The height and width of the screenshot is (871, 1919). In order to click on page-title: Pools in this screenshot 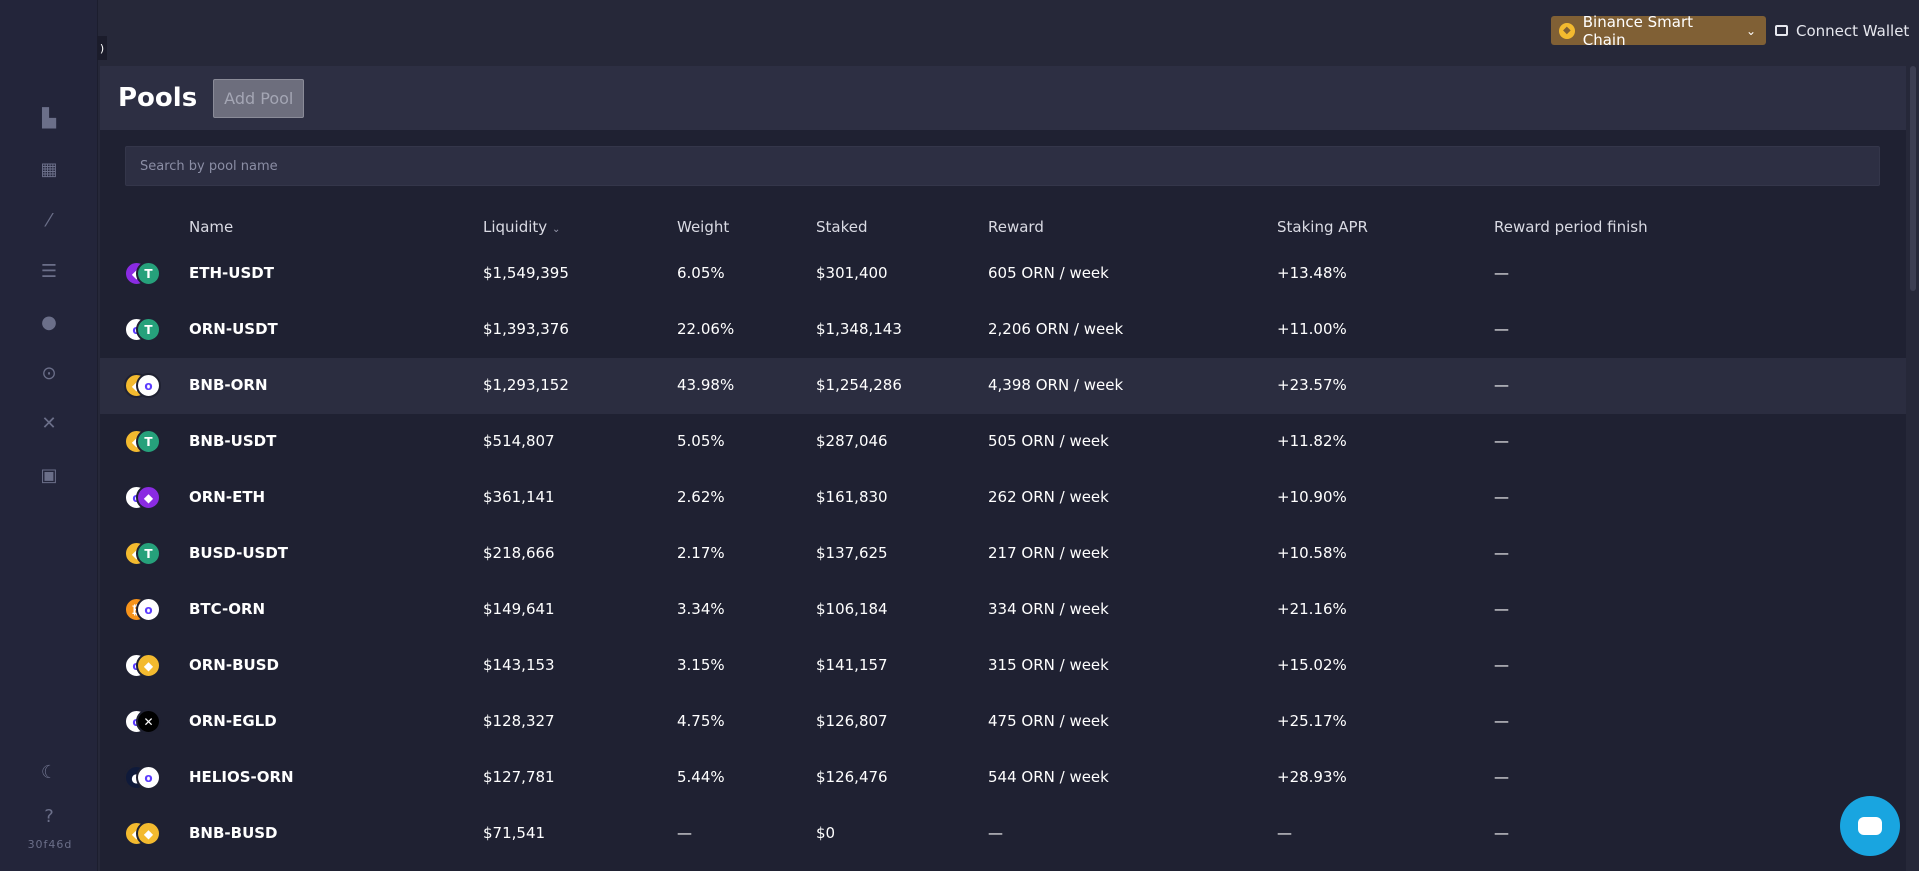, I will do `click(158, 98)`.